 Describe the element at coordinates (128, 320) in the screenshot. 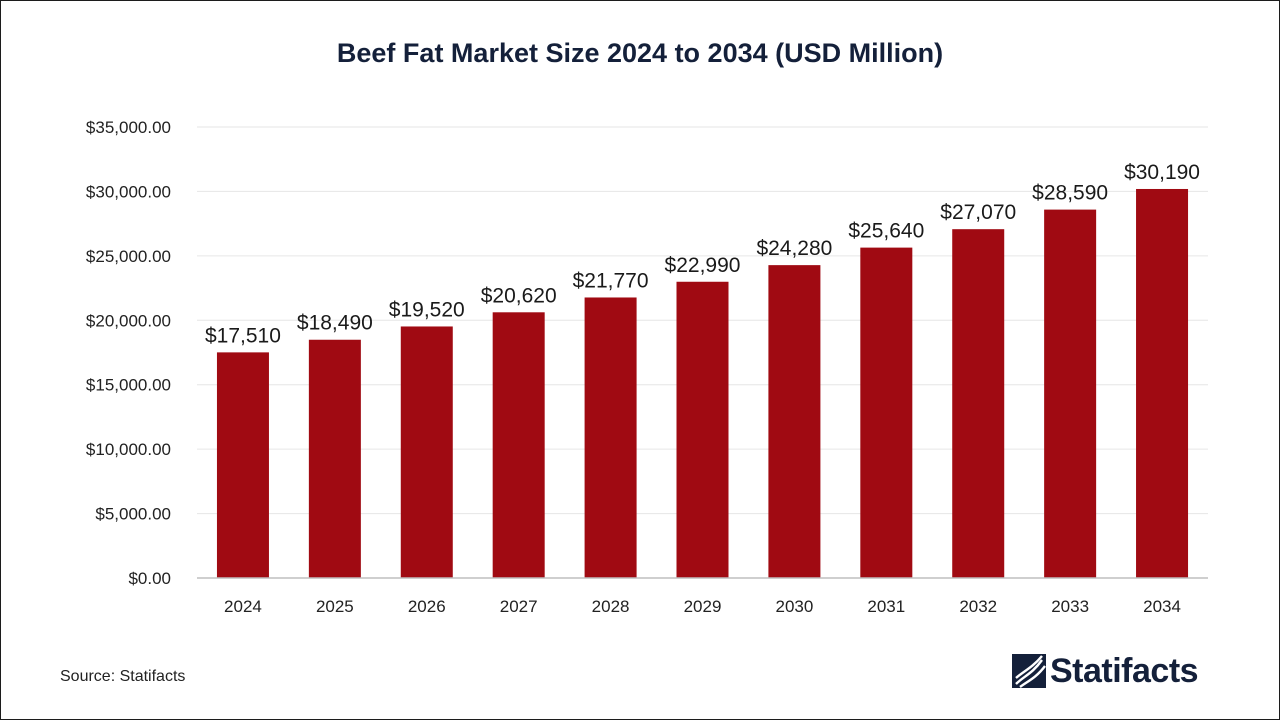

I see `y-tick-label: $20,000.00` at that location.